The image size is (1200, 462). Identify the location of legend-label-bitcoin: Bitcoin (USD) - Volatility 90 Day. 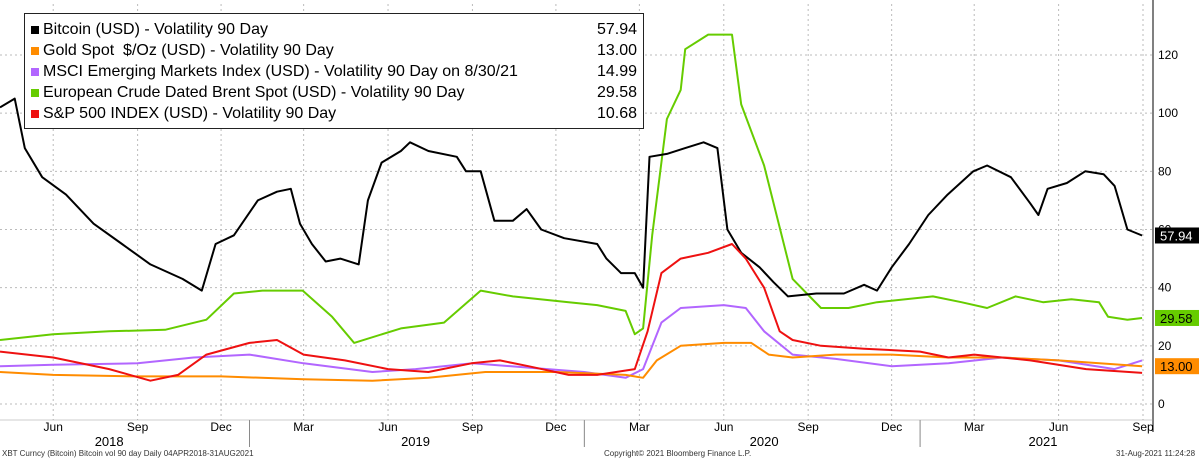
(155, 29).